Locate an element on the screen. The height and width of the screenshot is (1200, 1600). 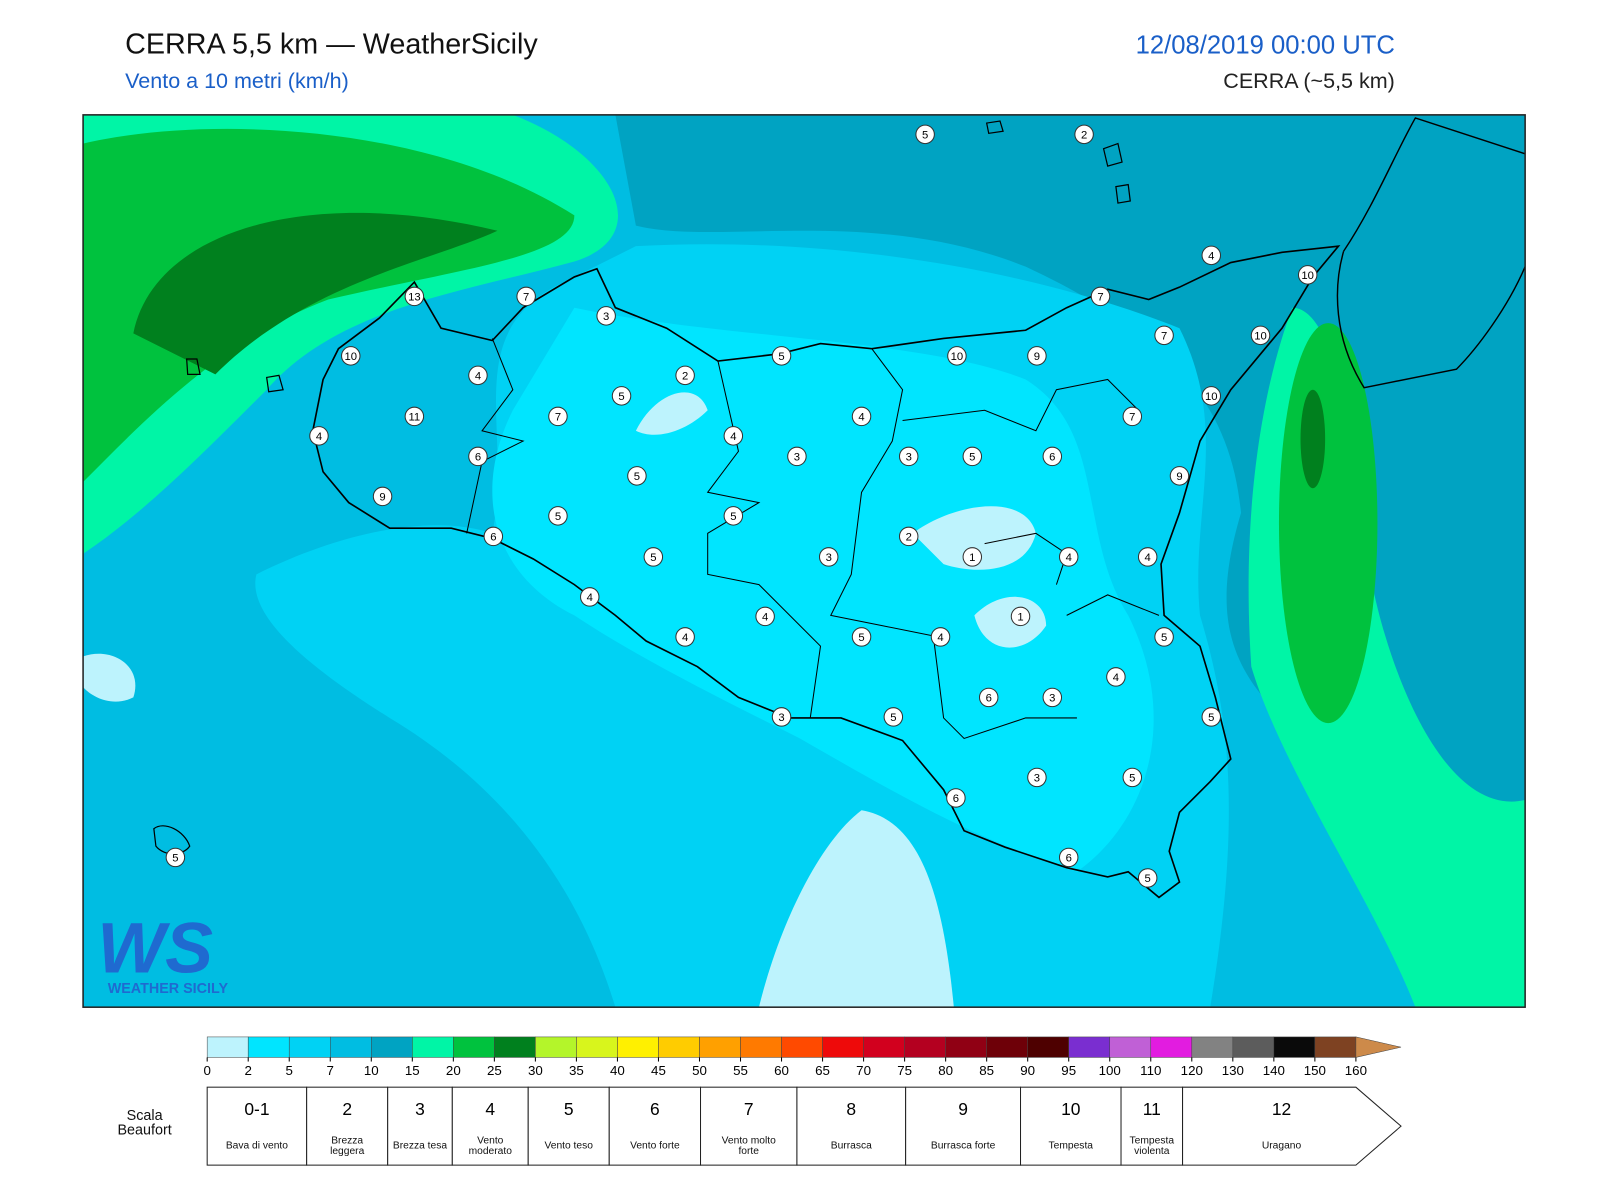
beaufort-name-box: Vento forte is located at coordinates (655, 1146).